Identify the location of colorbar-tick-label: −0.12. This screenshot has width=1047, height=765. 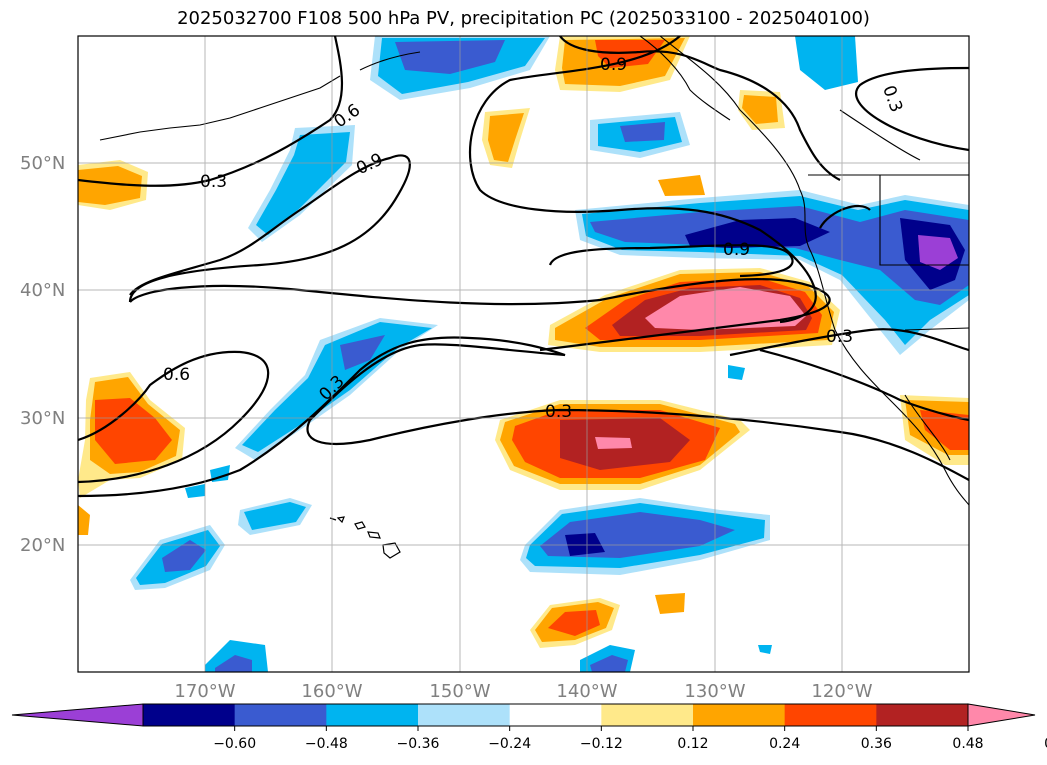
(601, 744).